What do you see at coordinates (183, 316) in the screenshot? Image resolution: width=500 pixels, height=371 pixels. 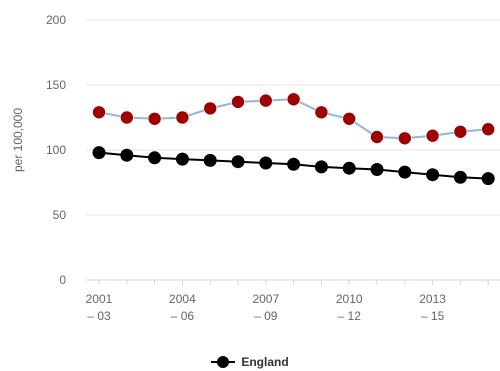 I see `x-tick-label-range: – 06` at bounding box center [183, 316].